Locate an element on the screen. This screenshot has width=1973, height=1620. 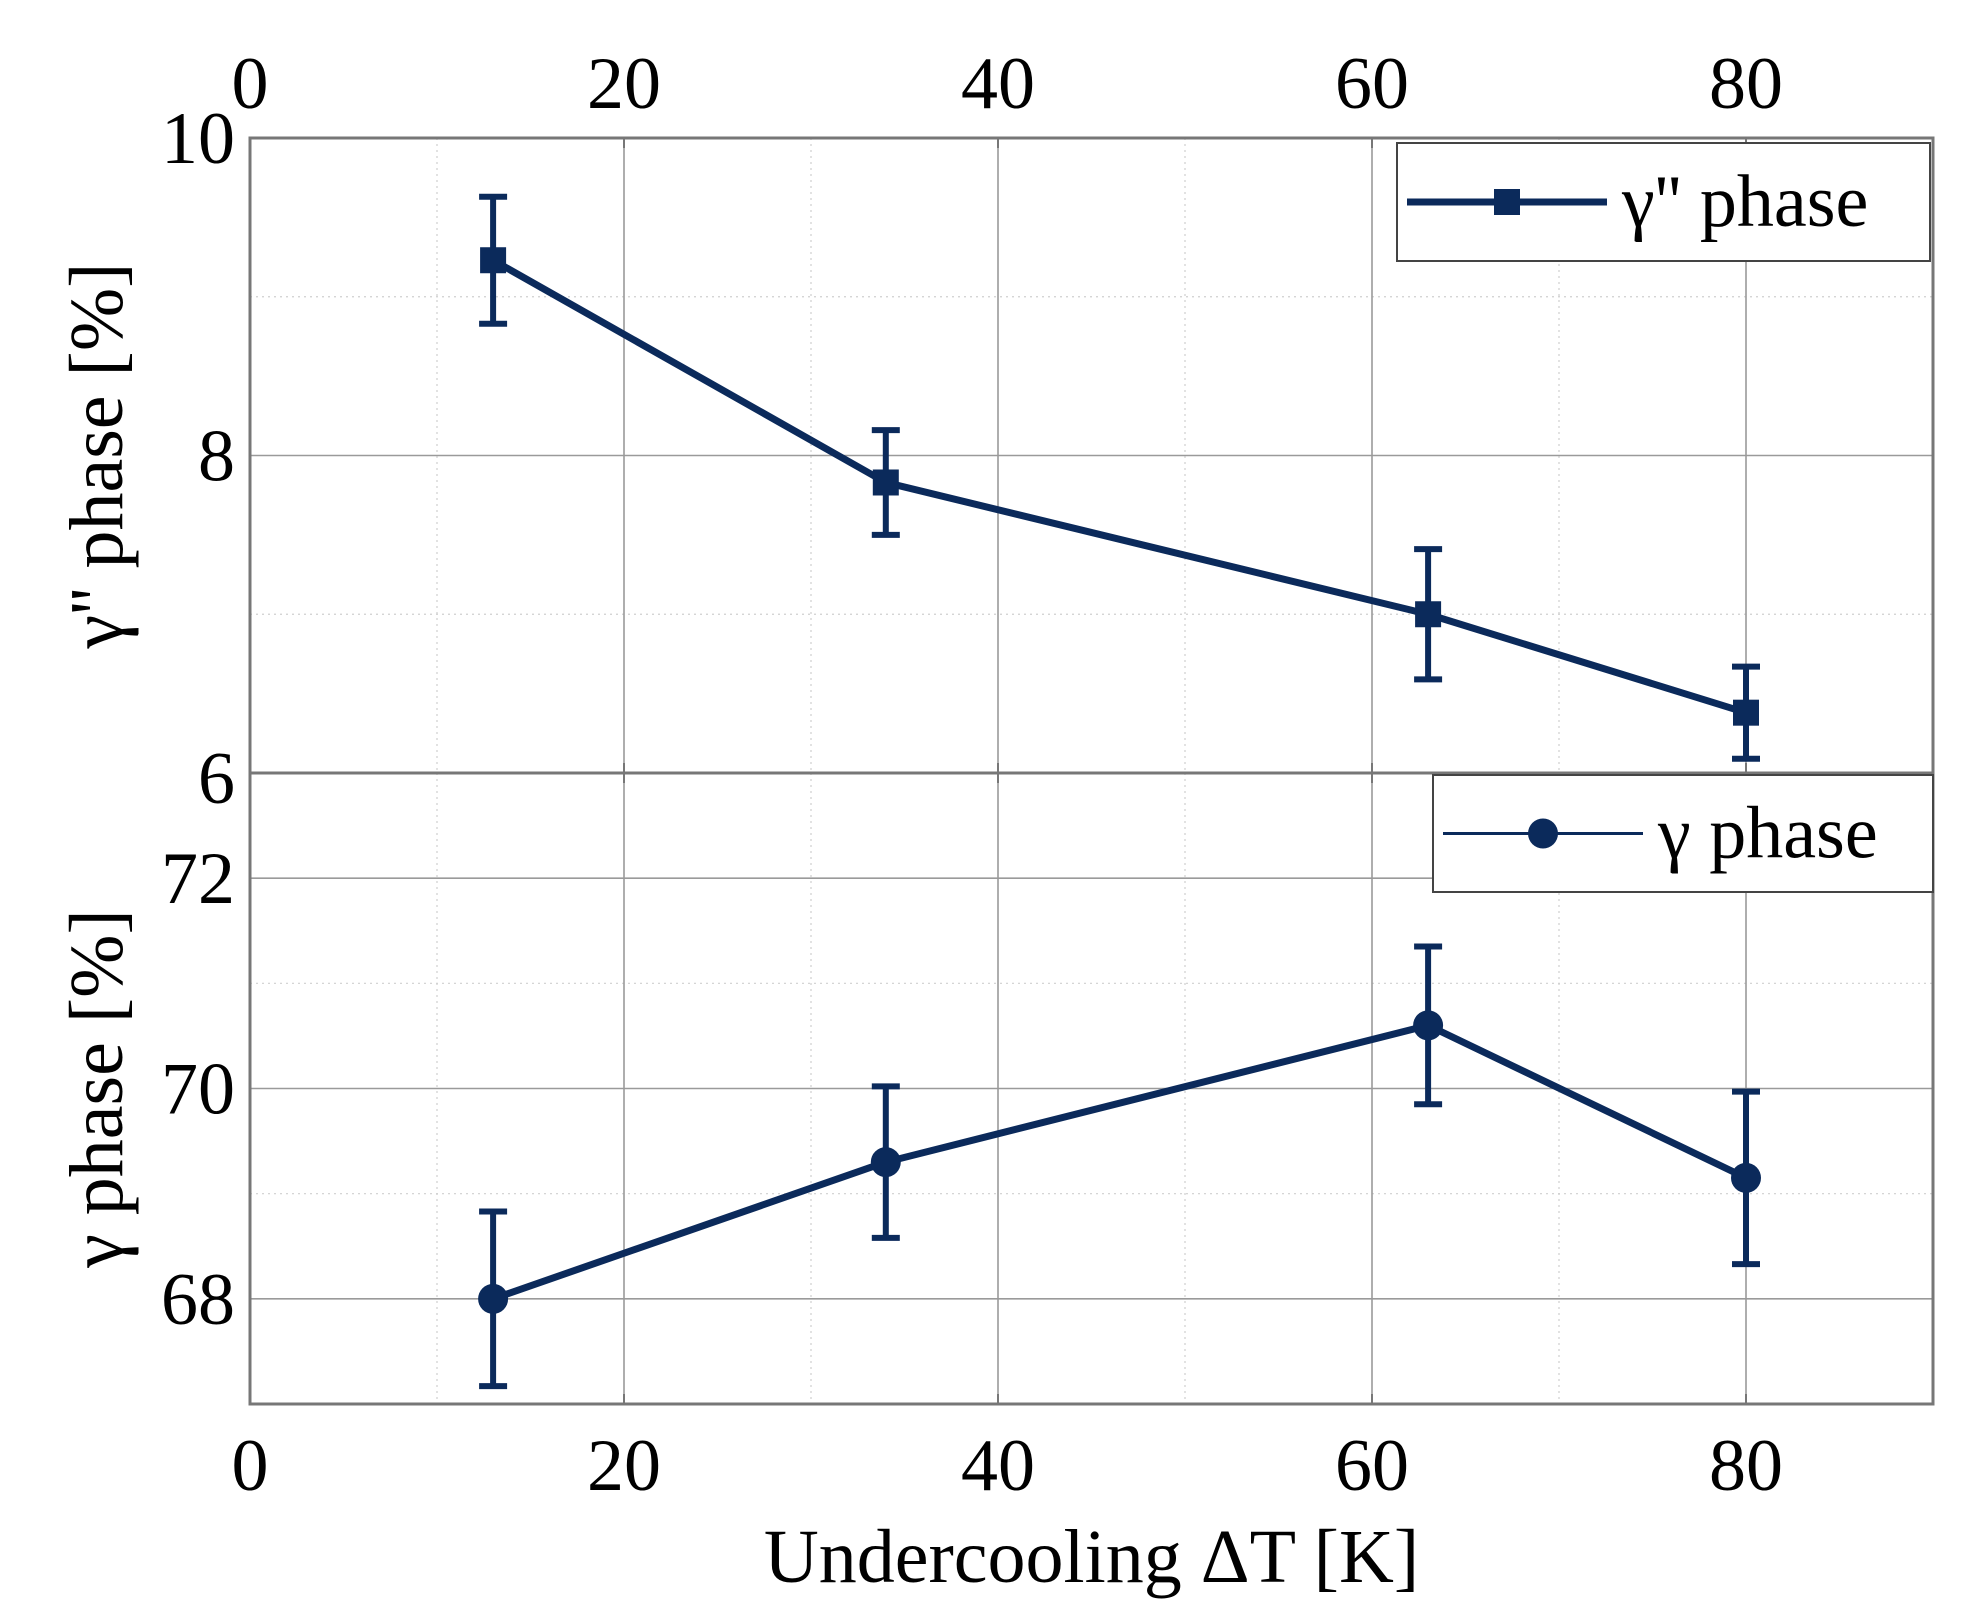
bottom-legend-marker is located at coordinates (1543, 833).